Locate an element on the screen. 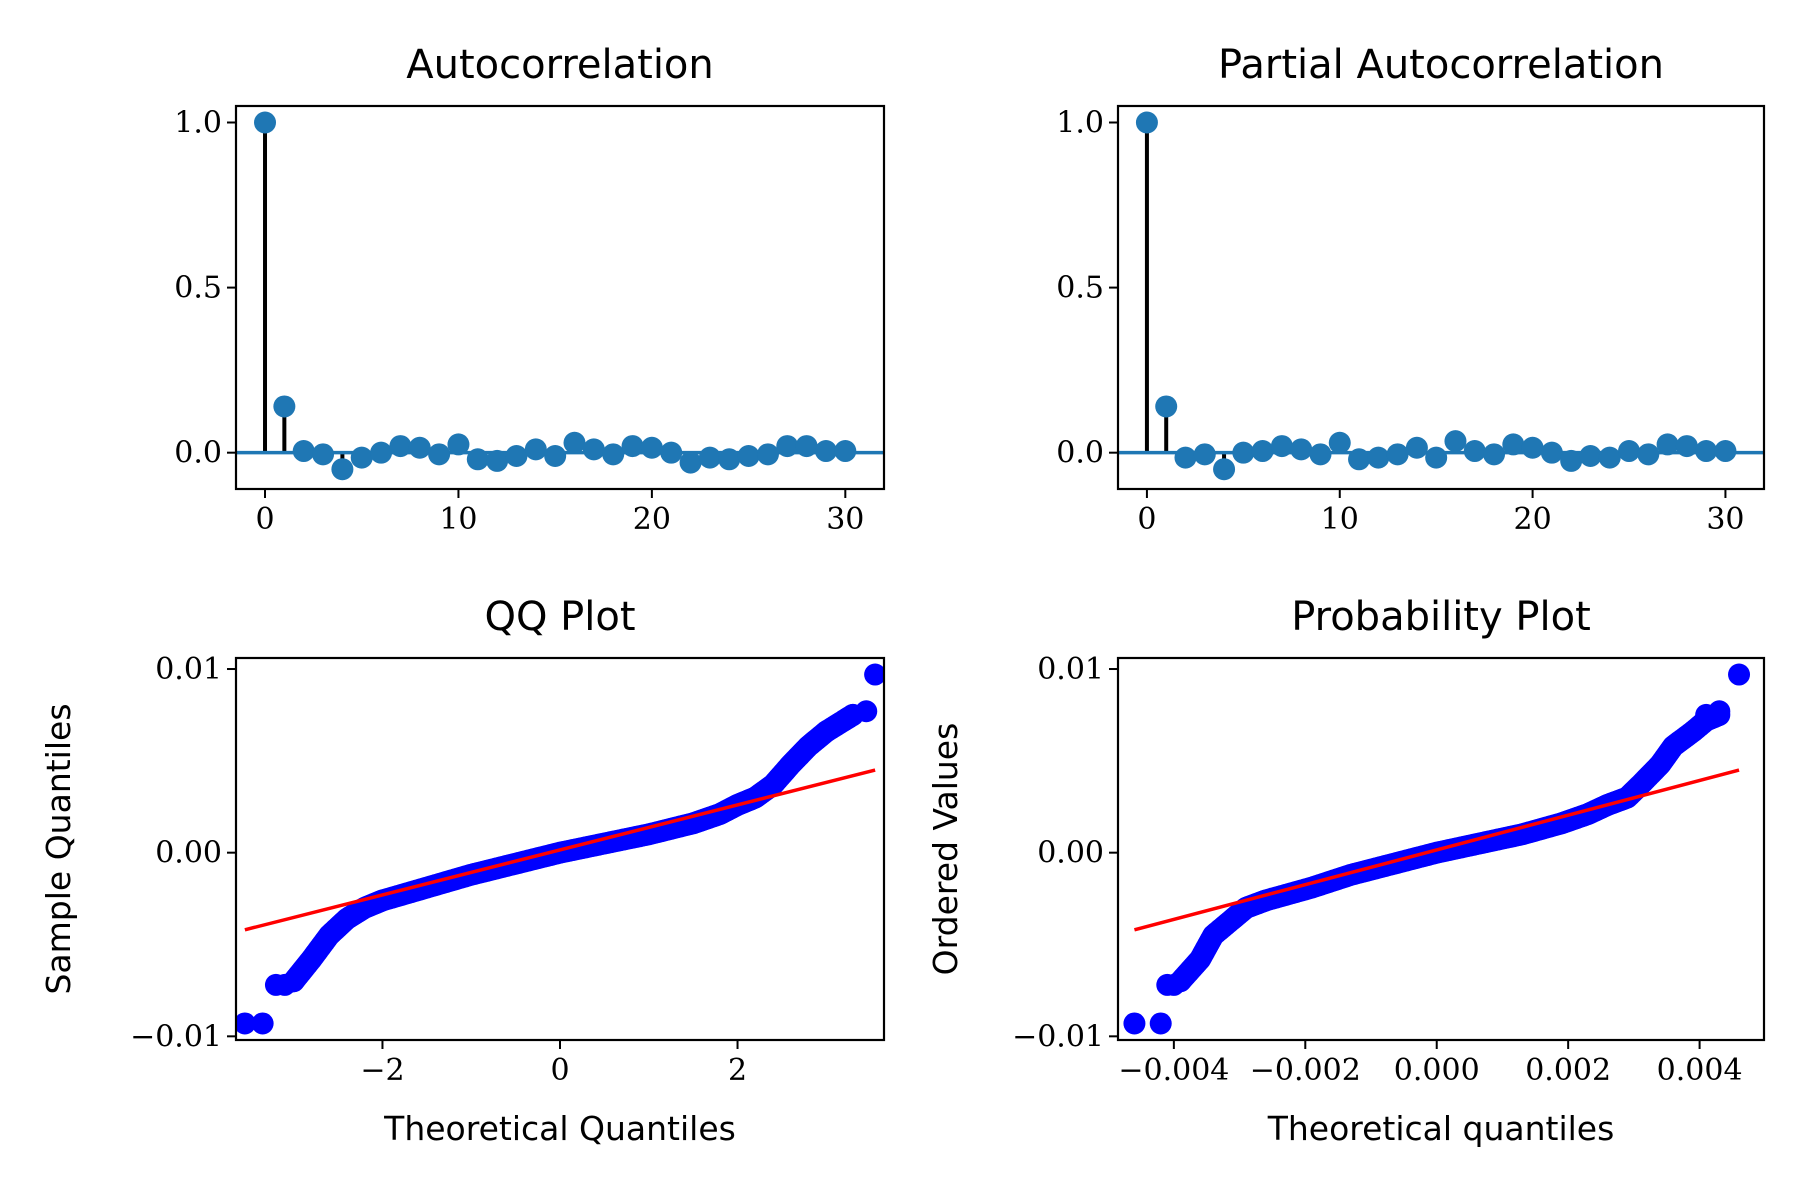  x-tick-label: −2 is located at coordinates (382, 1070).